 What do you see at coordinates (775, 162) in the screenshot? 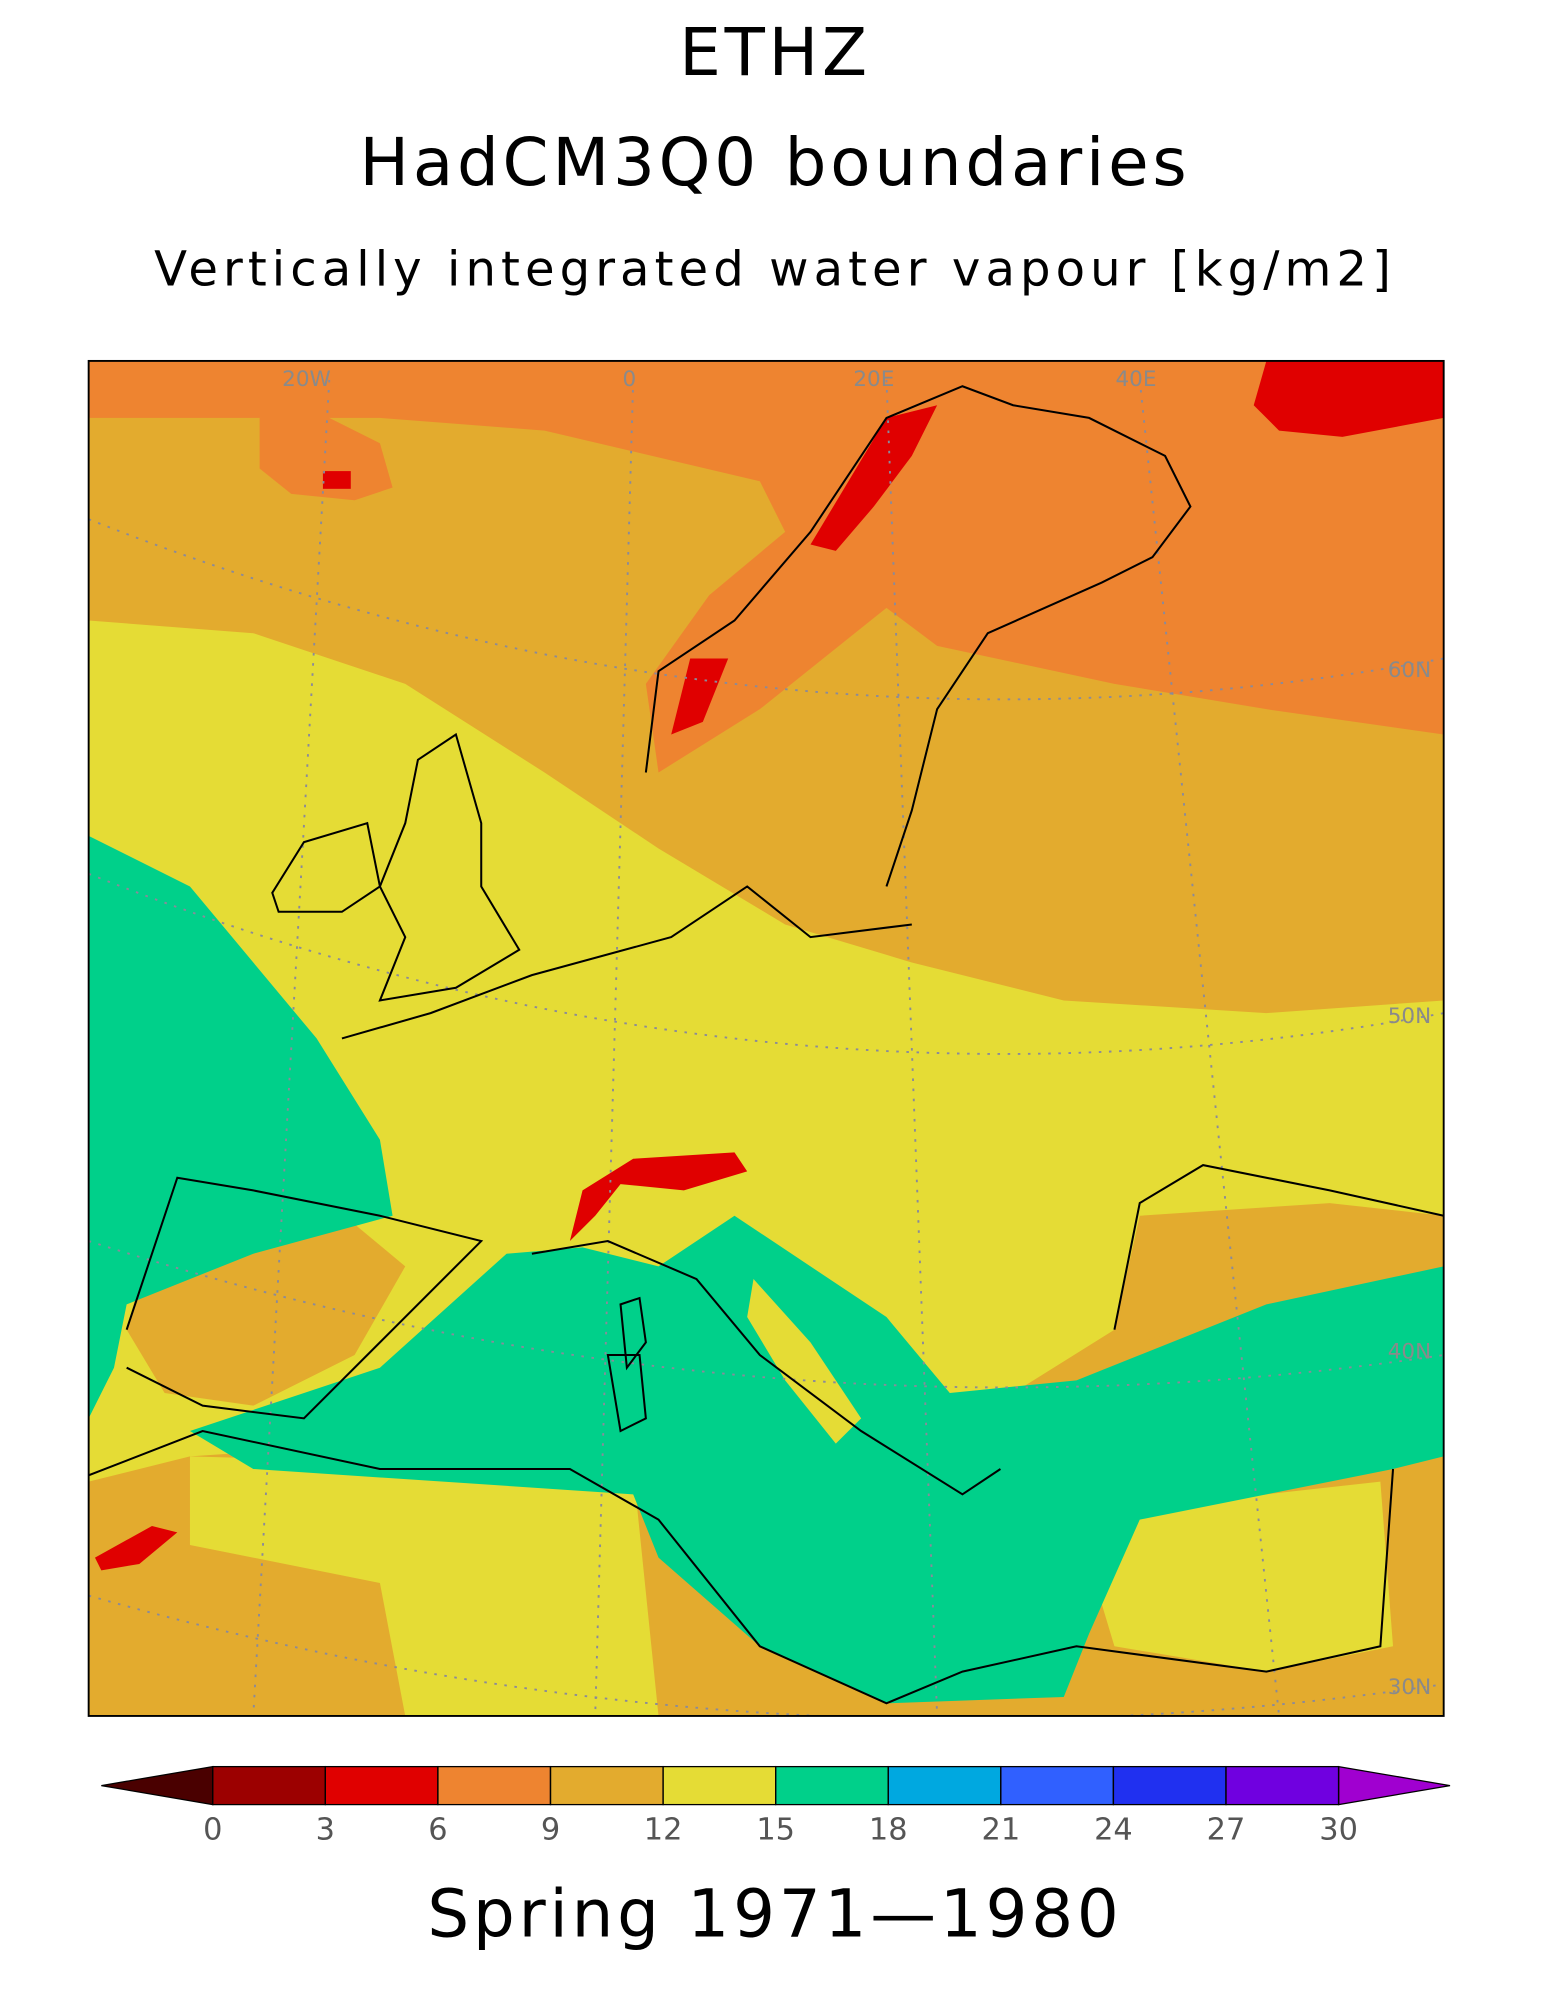
I see `subtitle: HadCM3Q0 boundaries` at bounding box center [775, 162].